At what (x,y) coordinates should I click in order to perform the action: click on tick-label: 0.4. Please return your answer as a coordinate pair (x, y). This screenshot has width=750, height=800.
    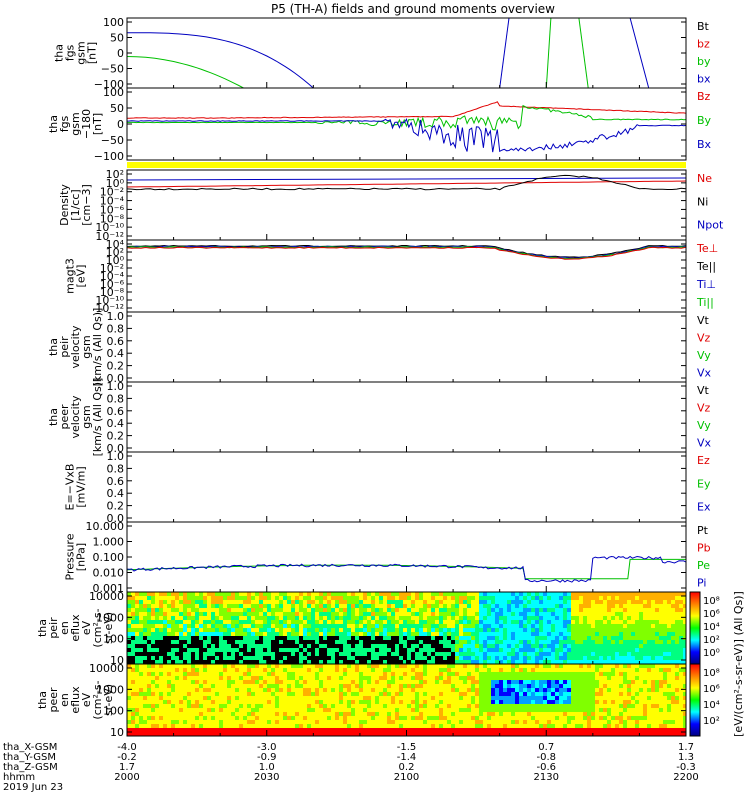
    Looking at the image, I should click on (116, 493).